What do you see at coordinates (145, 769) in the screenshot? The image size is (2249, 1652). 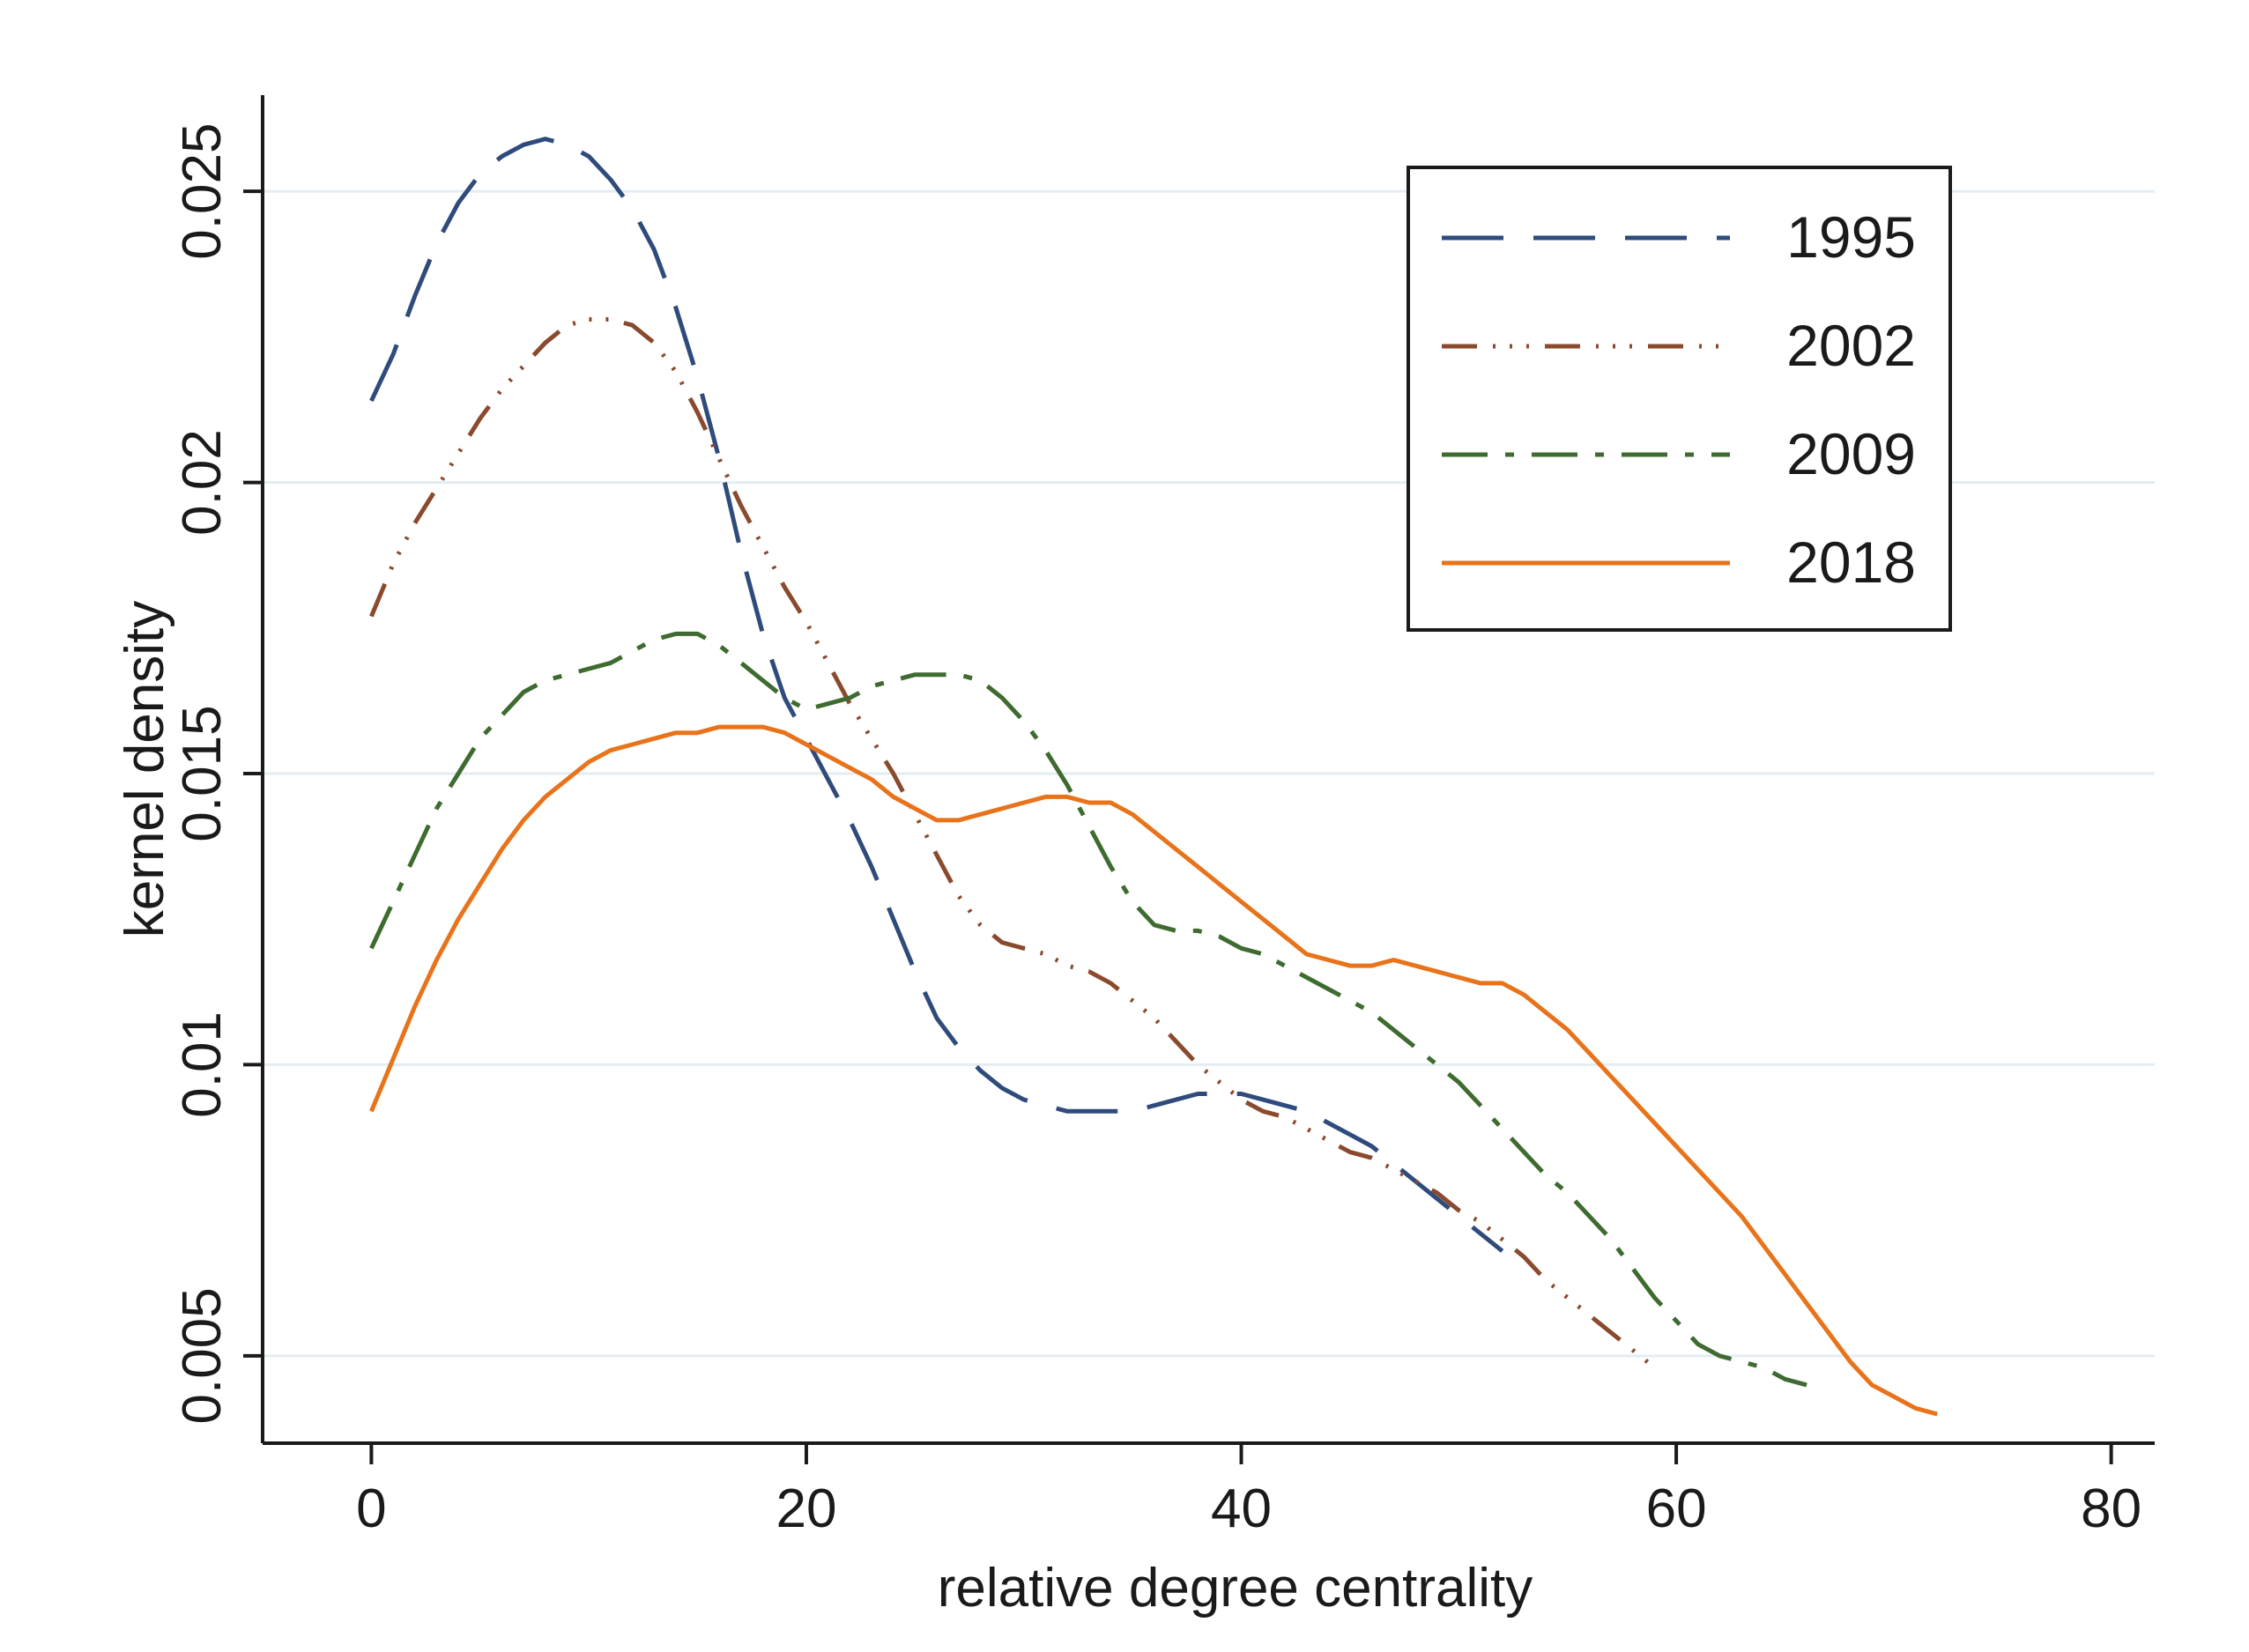 I see `y-axis-title: kernel density` at bounding box center [145, 769].